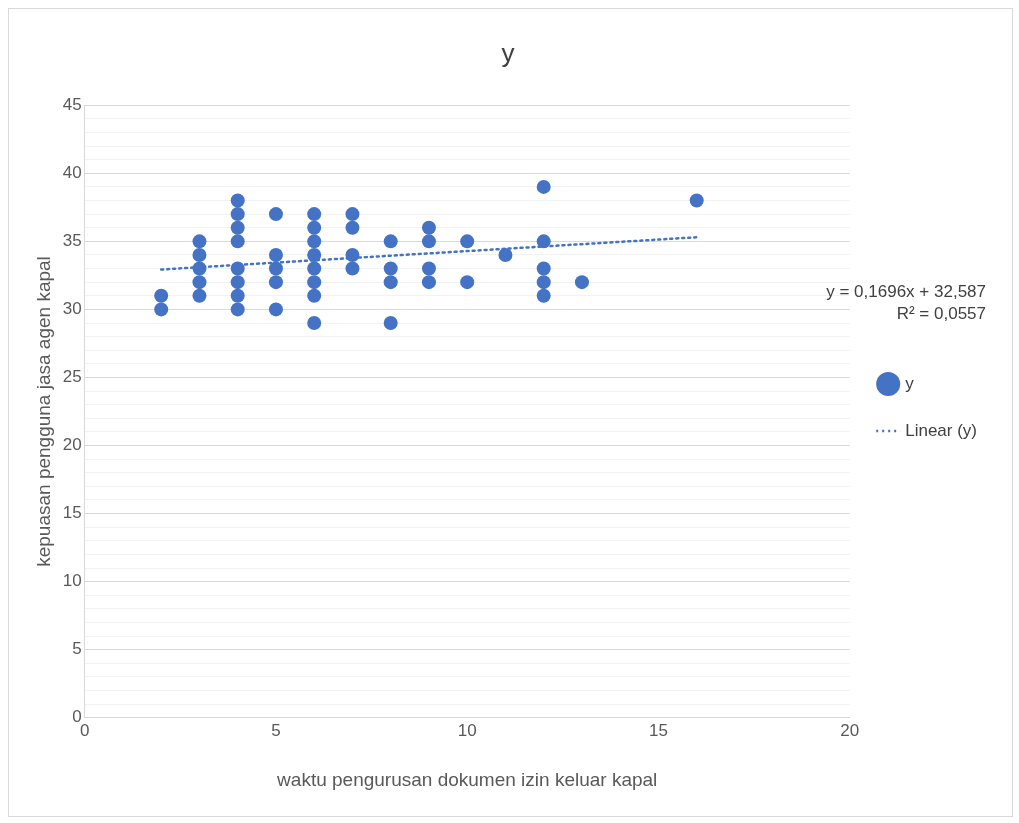 The width and height of the screenshot is (1019, 823). I want to click on text: R² = 0,0557, so click(941, 313).